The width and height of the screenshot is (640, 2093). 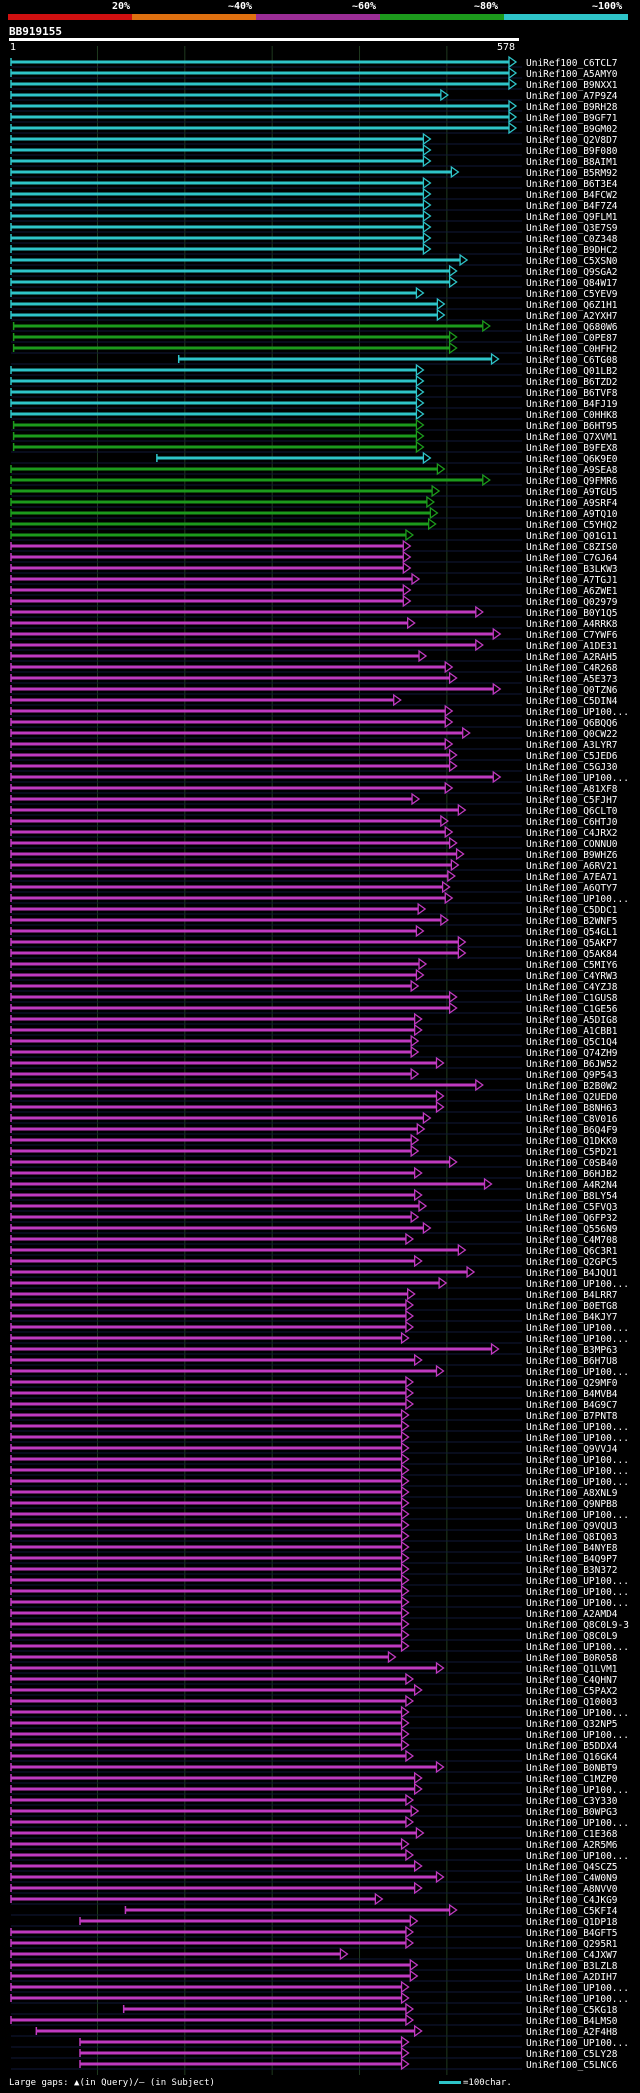 I want to click on hit-row: UniRef100_A6ZWE1, so click(x=314, y=590).